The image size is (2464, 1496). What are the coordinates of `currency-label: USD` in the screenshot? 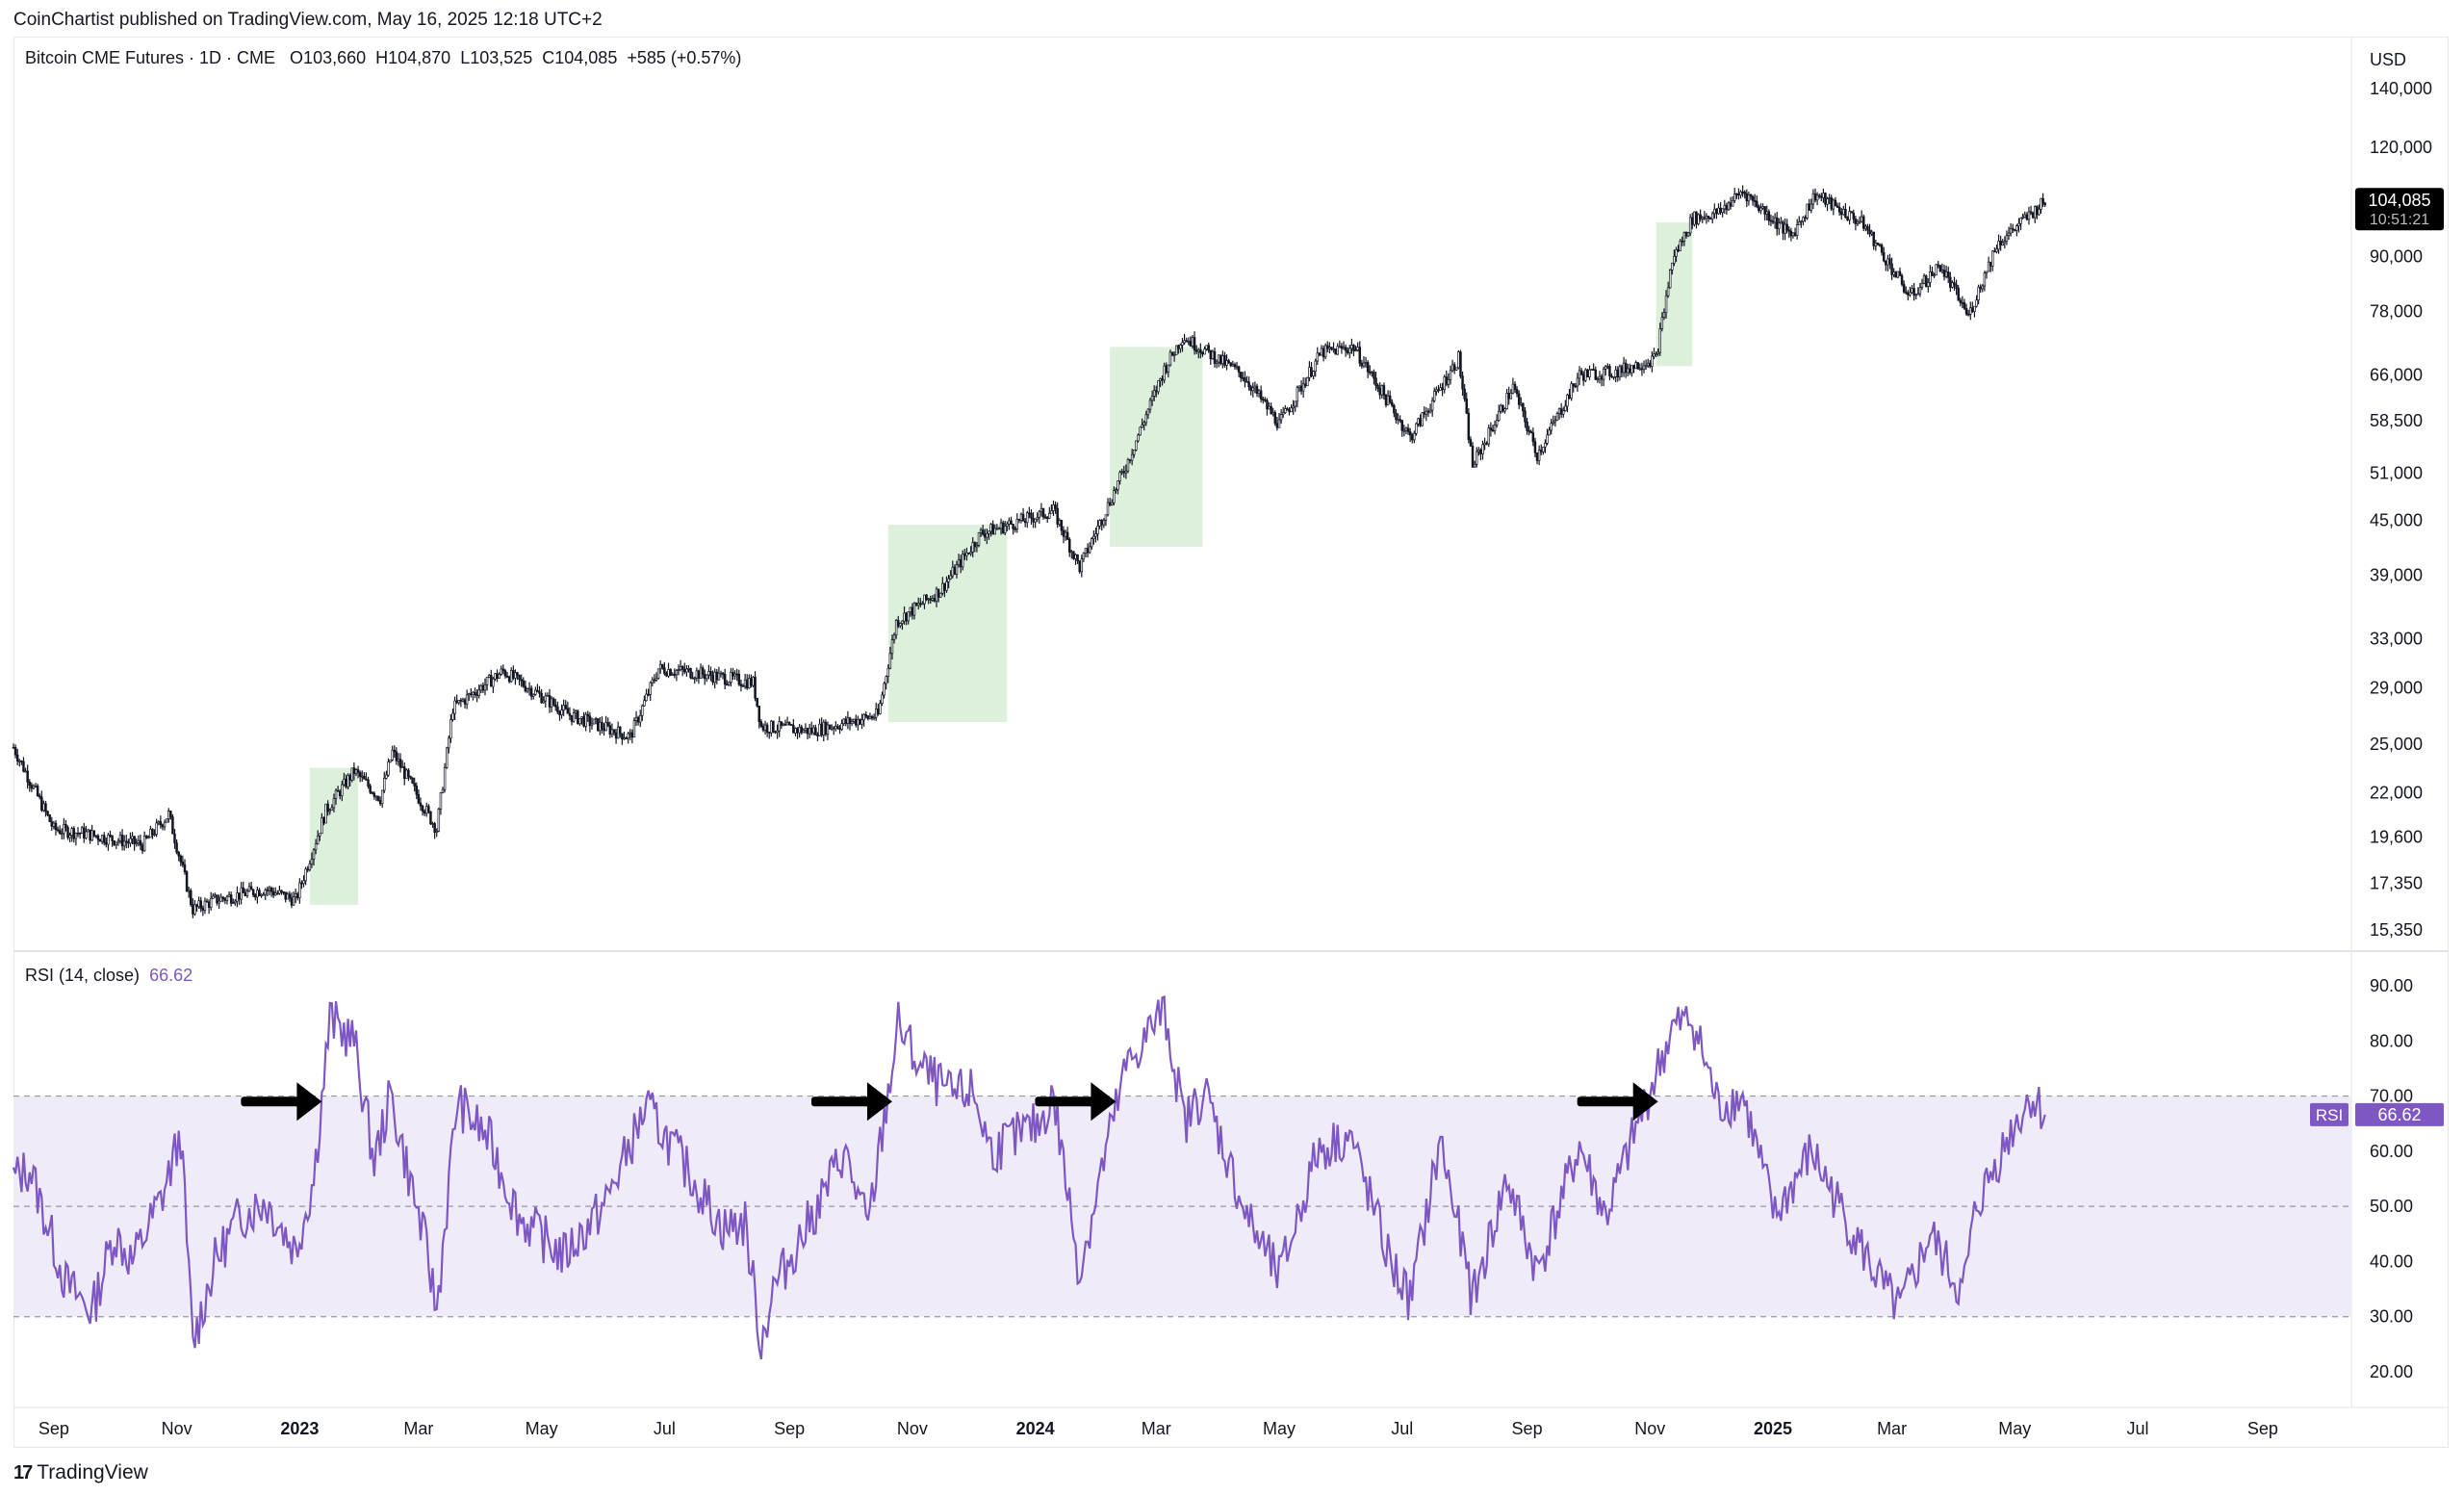 It's located at (2388, 60).